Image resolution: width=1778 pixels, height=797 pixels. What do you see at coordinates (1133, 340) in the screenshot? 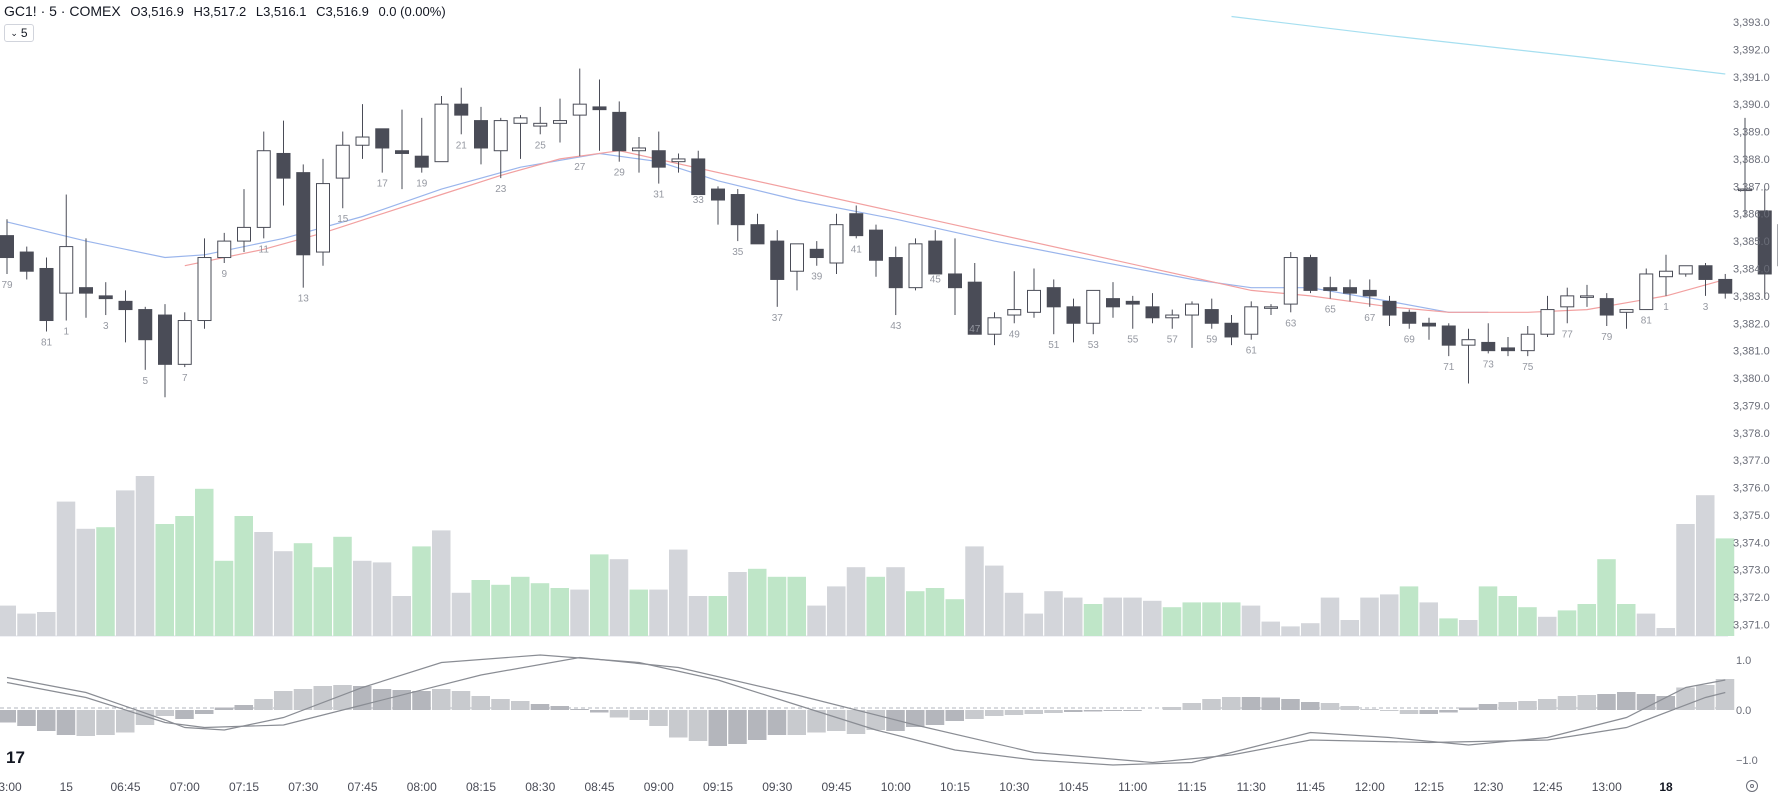
I see `bar-count-label: 55` at bounding box center [1133, 340].